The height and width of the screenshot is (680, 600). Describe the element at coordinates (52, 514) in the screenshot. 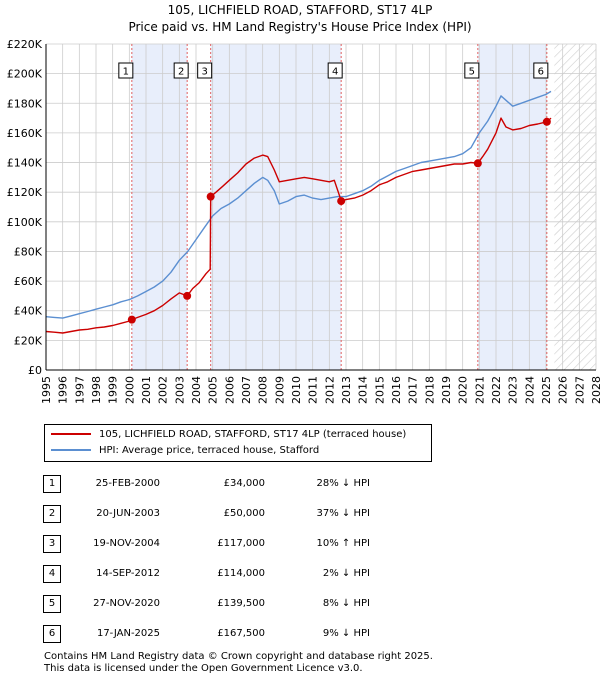

I see `sale-number-badge: 2` at that location.